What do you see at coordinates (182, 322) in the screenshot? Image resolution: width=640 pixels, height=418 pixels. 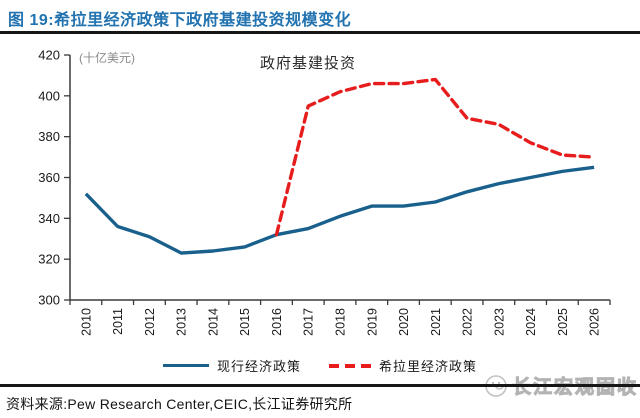 I see `x-axis-label: 2013` at bounding box center [182, 322].